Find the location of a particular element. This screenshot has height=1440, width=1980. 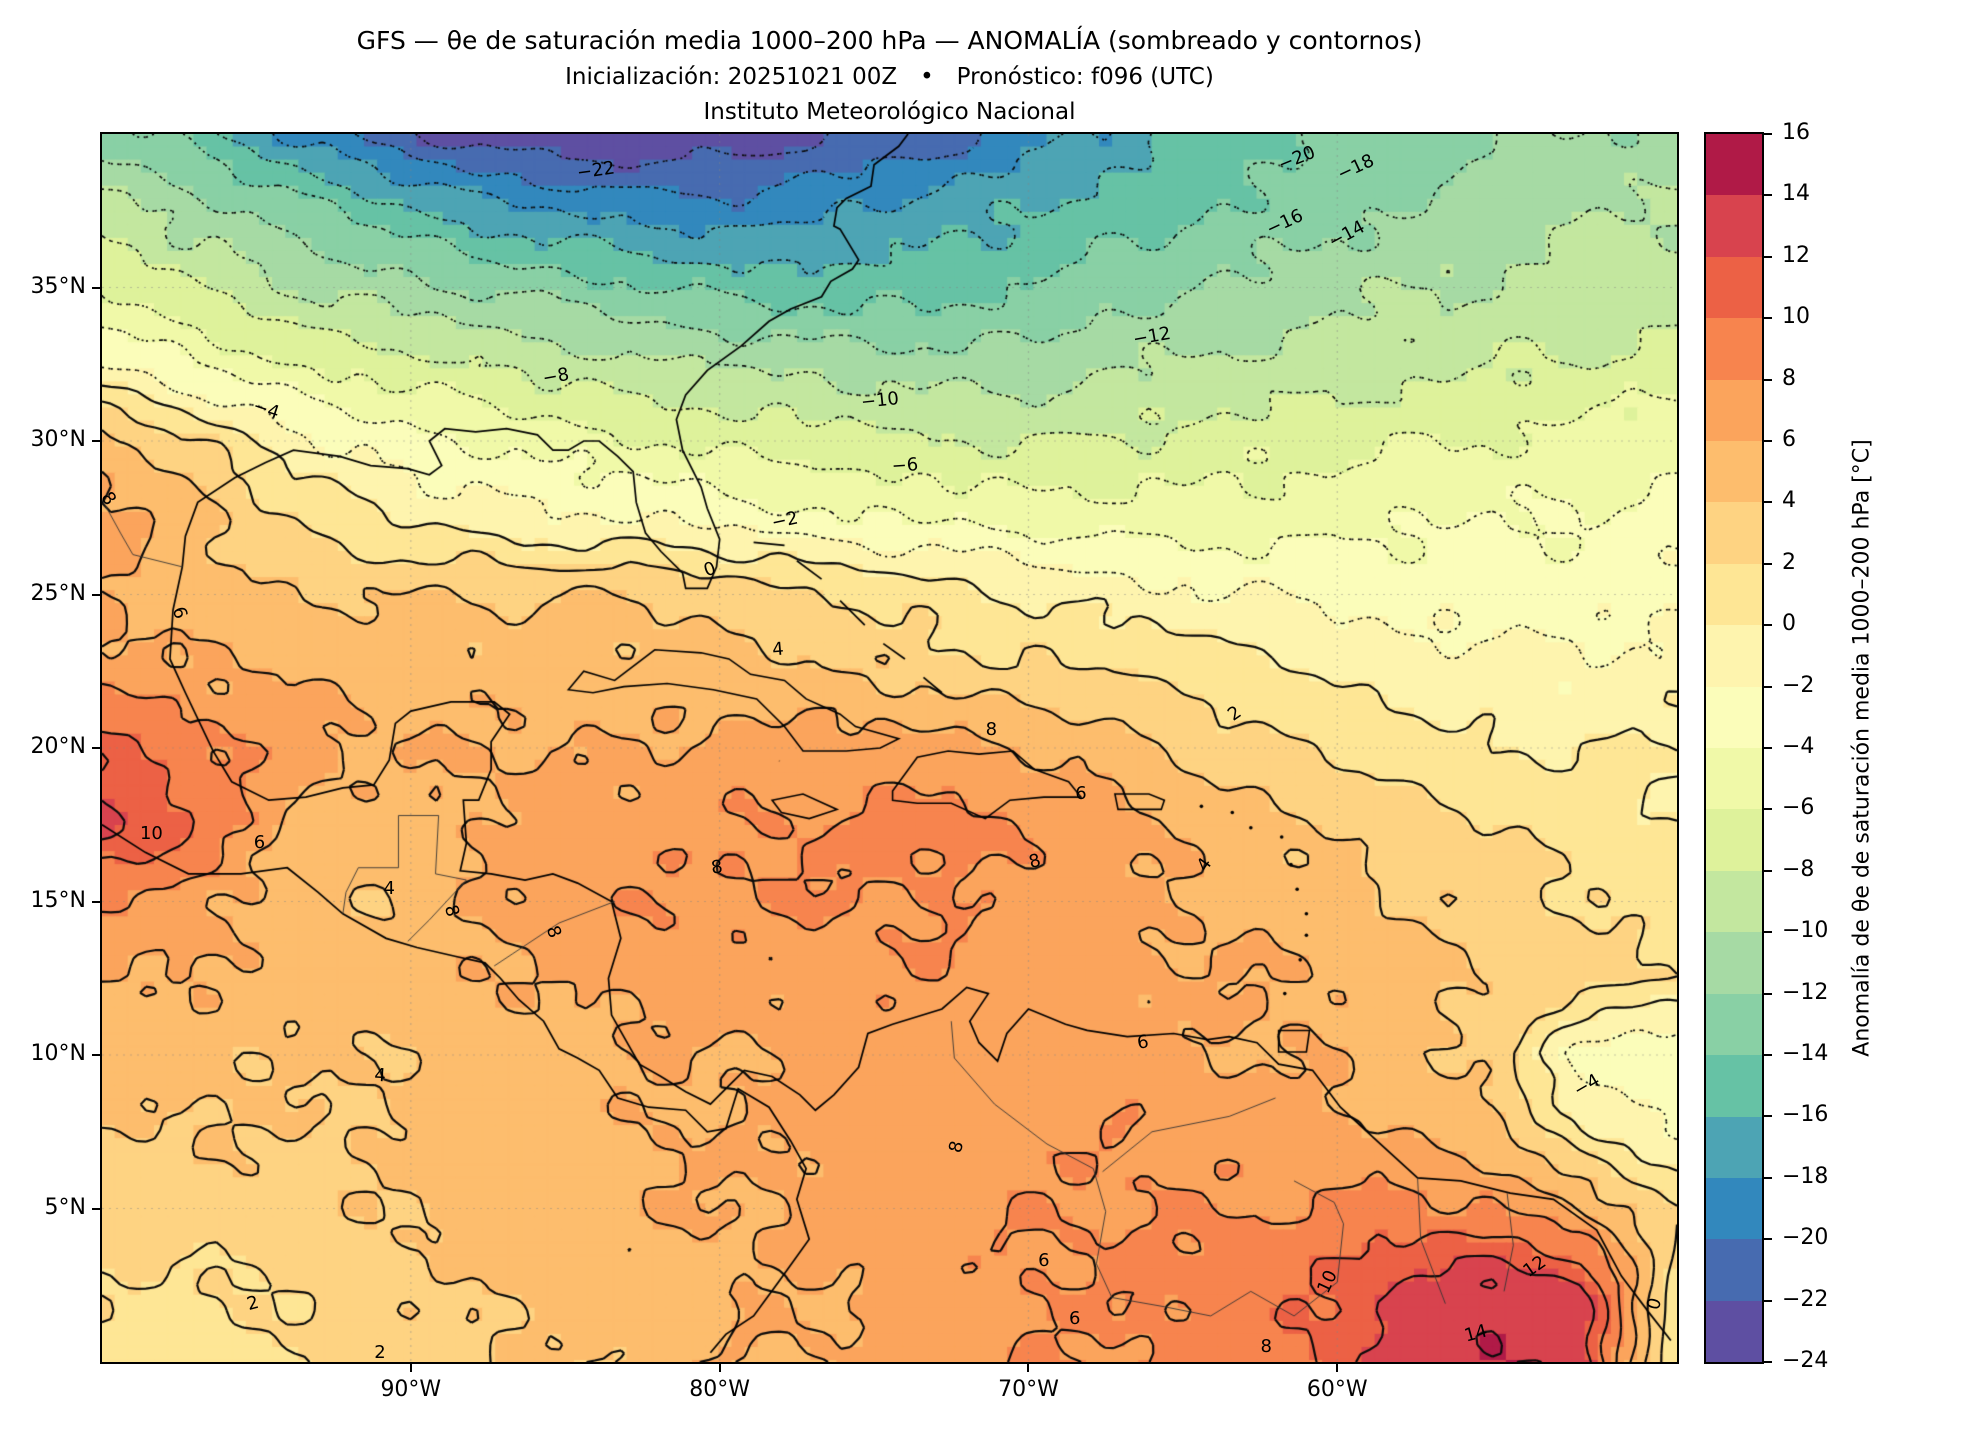

colorbar-tick-label: −22 is located at coordinates (1805, 1299).